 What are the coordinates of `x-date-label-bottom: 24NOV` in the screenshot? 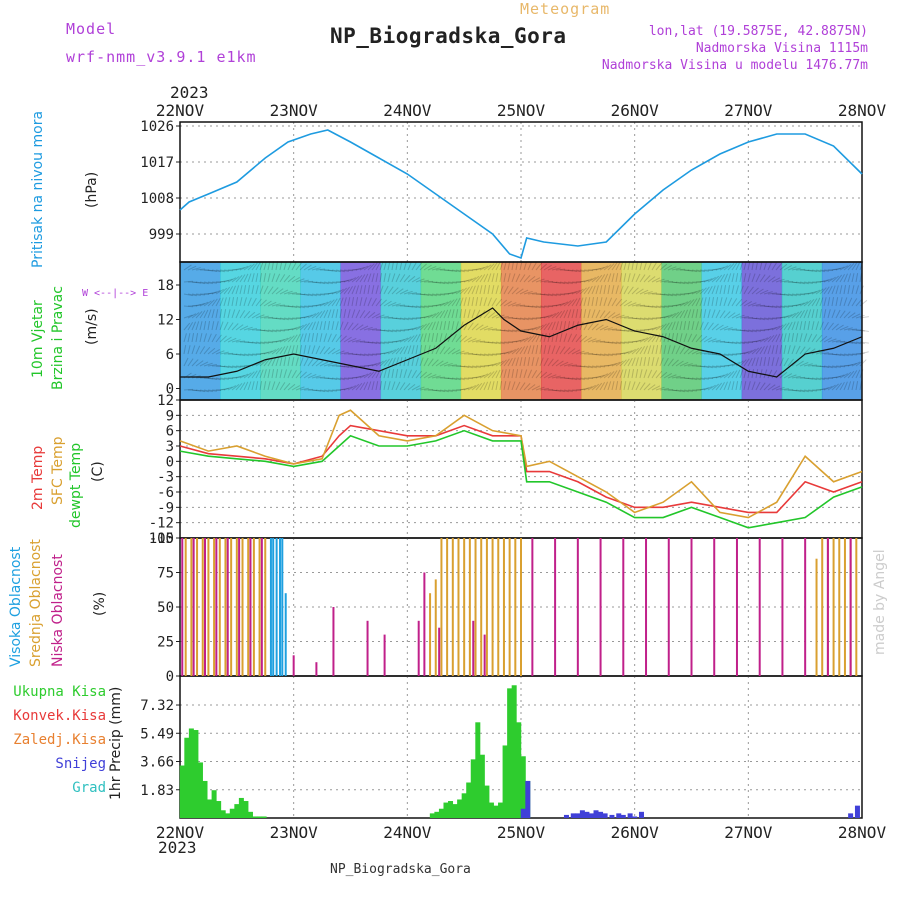 It's located at (407, 832).